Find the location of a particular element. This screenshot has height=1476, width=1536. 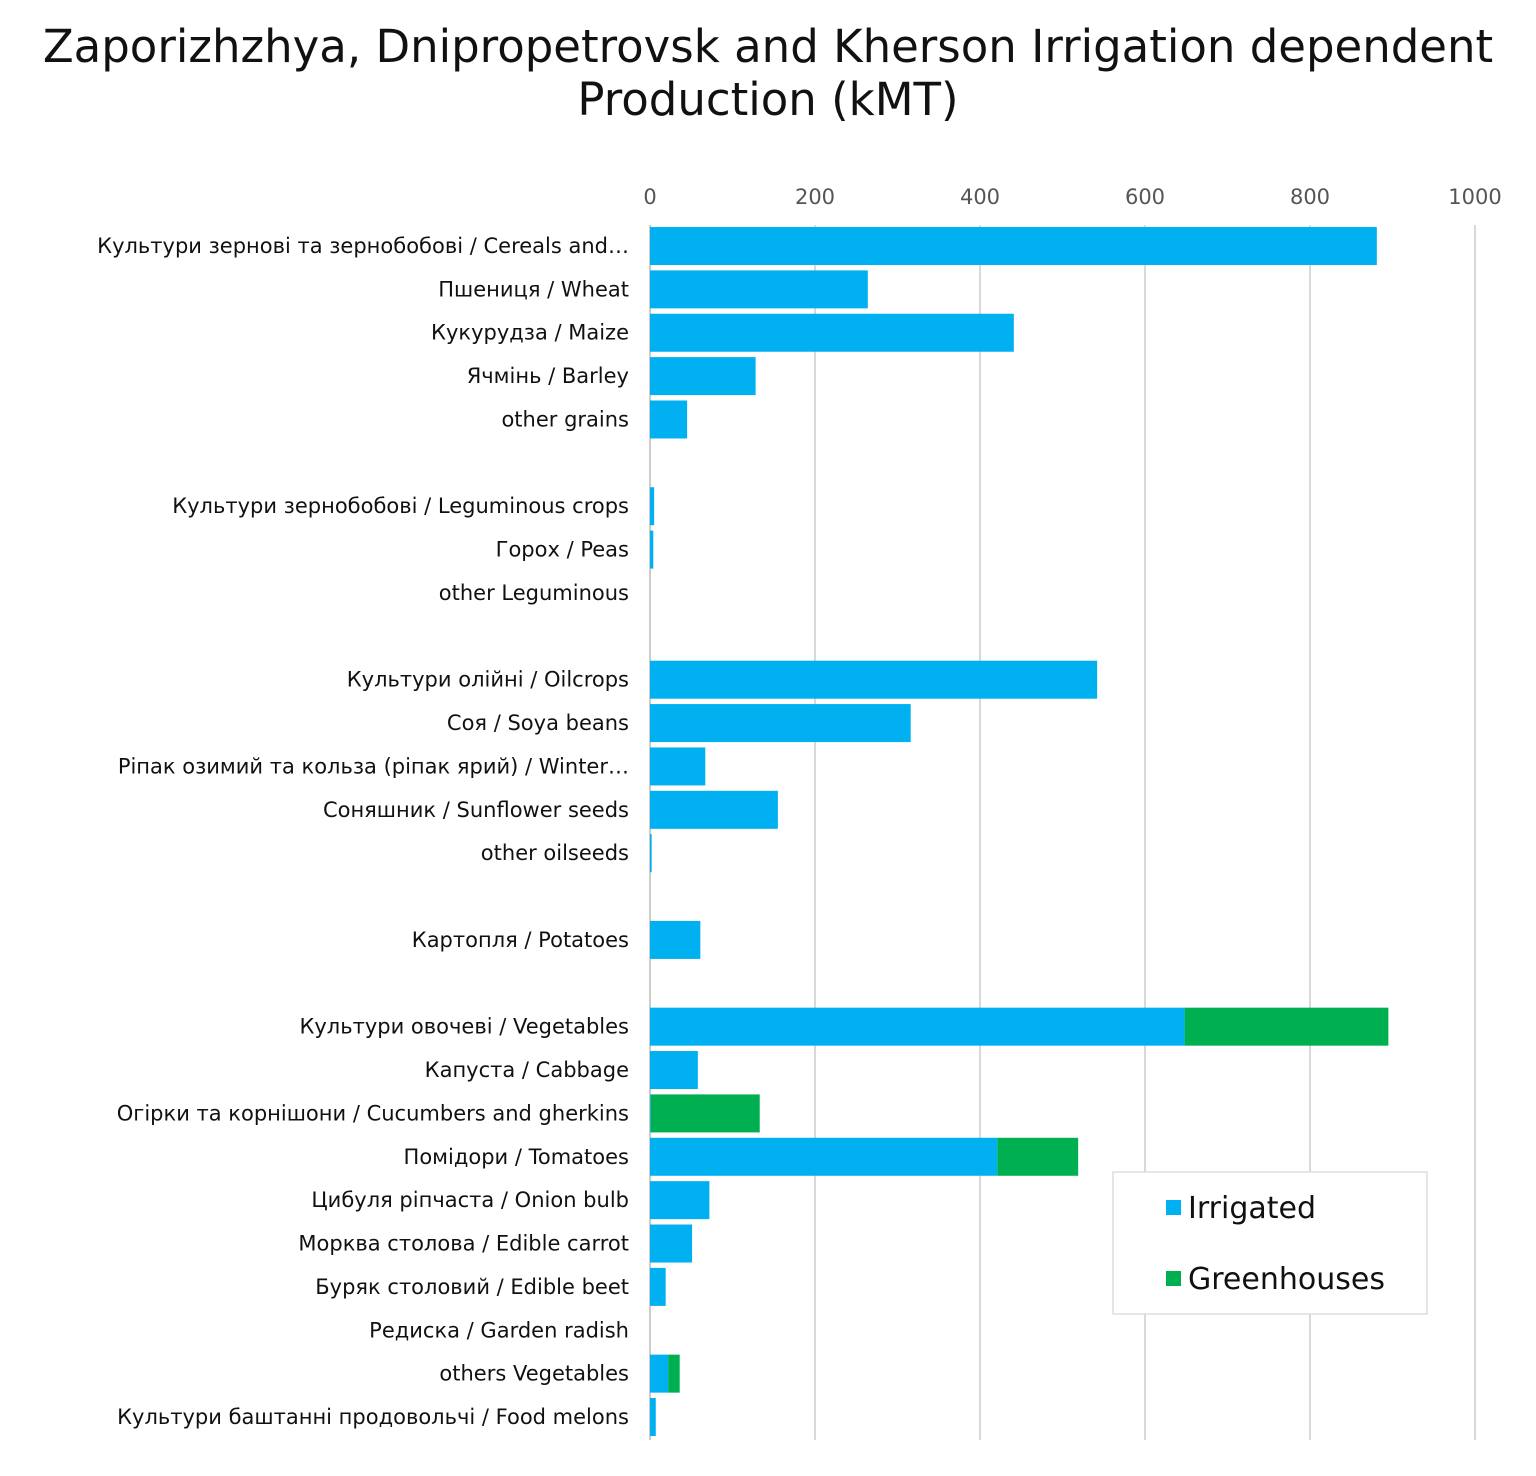

category-label: Пшениця / Wheat is located at coordinates (533, 289).